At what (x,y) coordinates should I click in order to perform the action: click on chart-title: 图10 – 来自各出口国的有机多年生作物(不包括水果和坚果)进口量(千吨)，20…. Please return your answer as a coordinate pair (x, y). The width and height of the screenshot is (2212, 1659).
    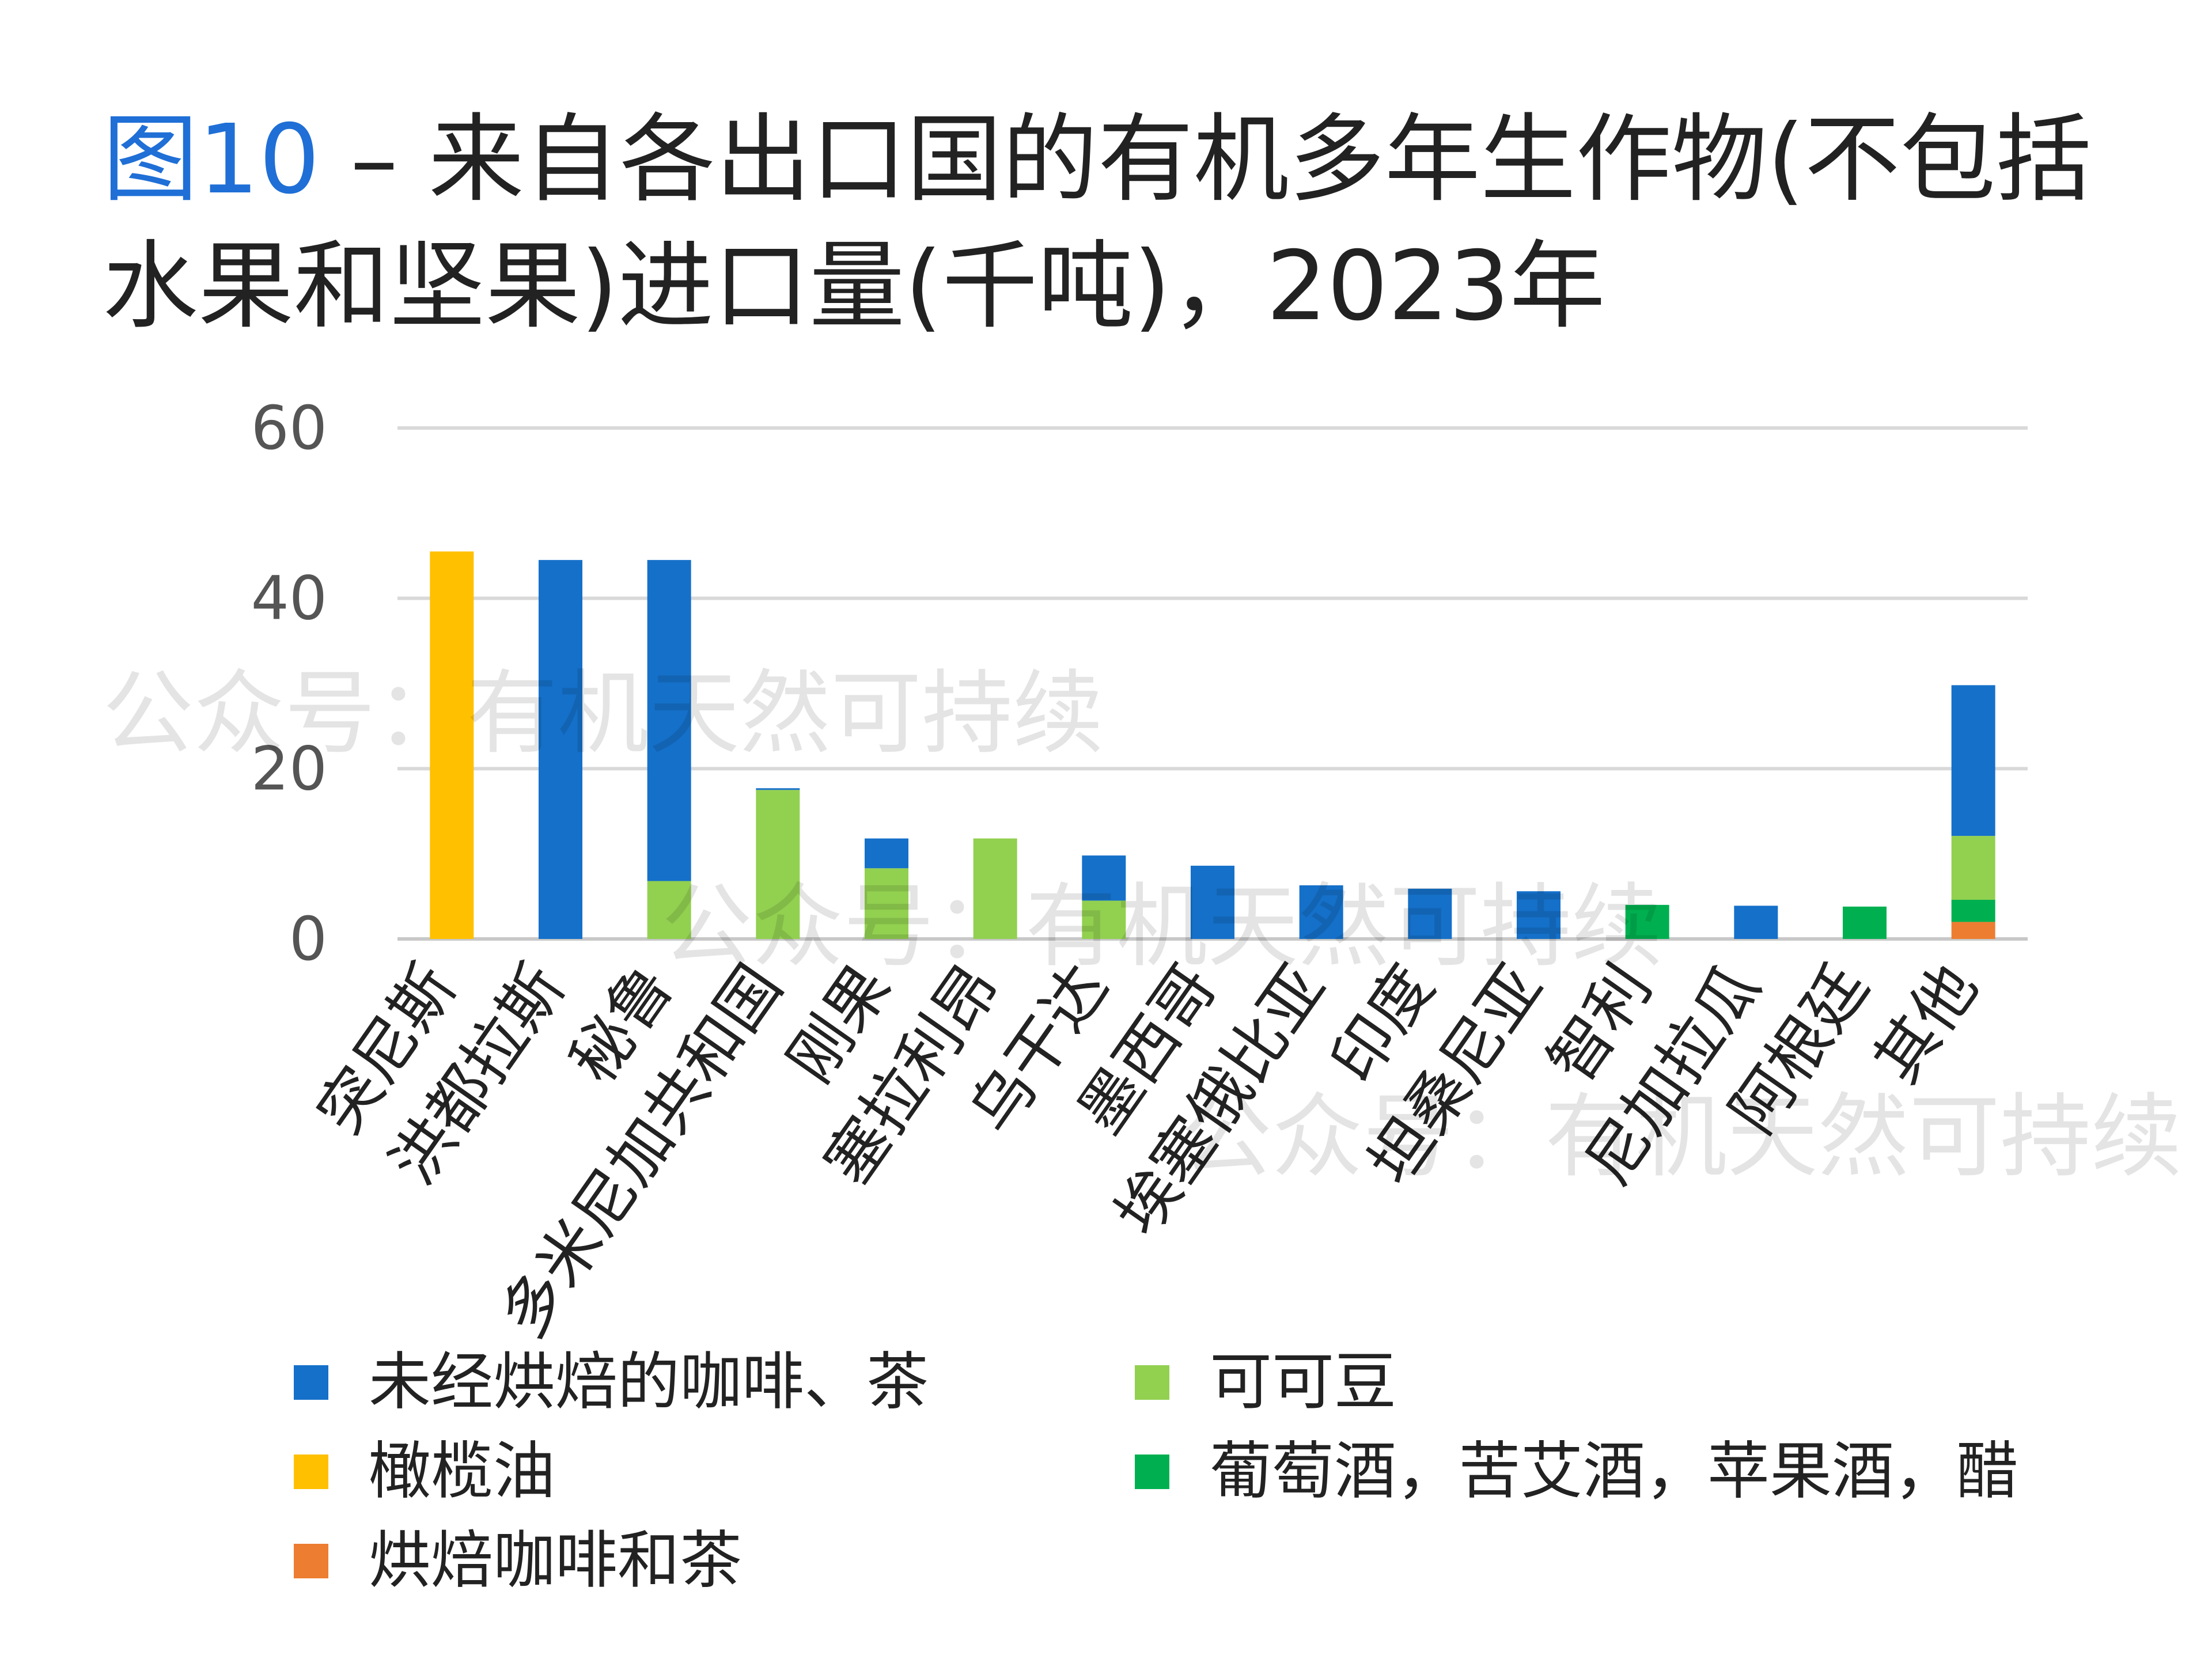
    Looking at the image, I should click on (1105, 223).